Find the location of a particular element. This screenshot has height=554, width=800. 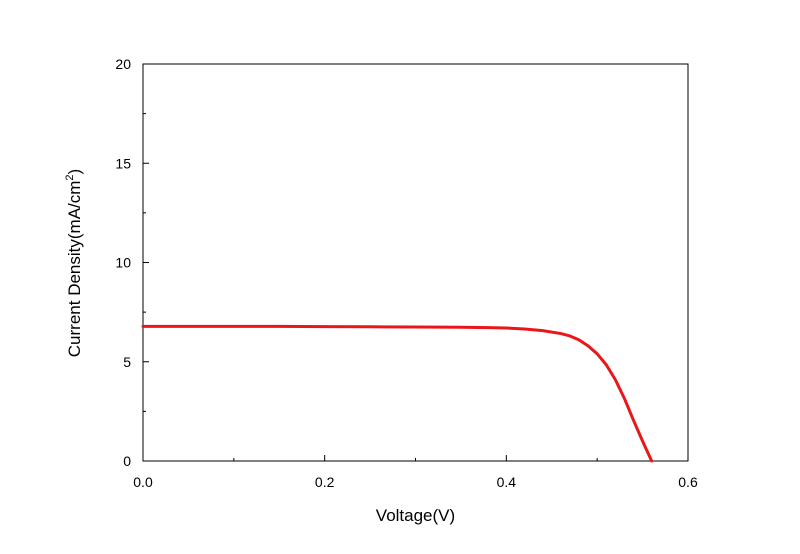

x-axis-title: Voltage(V) is located at coordinates (415, 515).